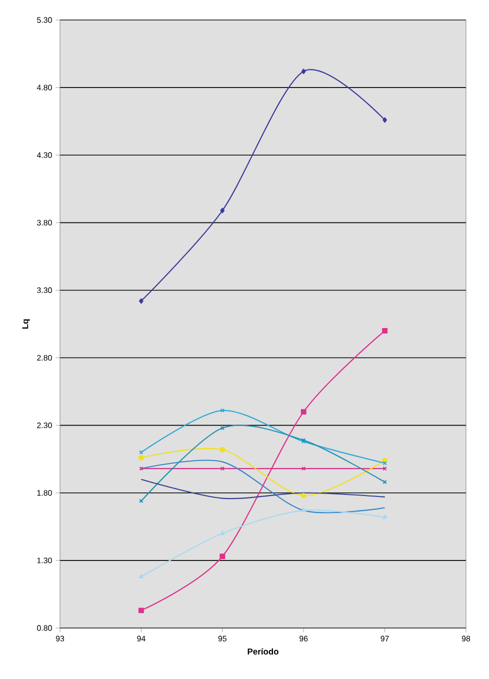 Image resolution: width=489 pixels, height=679 pixels. Describe the element at coordinates (263, 651) in the screenshot. I see `x-axis-title: Período` at that location.